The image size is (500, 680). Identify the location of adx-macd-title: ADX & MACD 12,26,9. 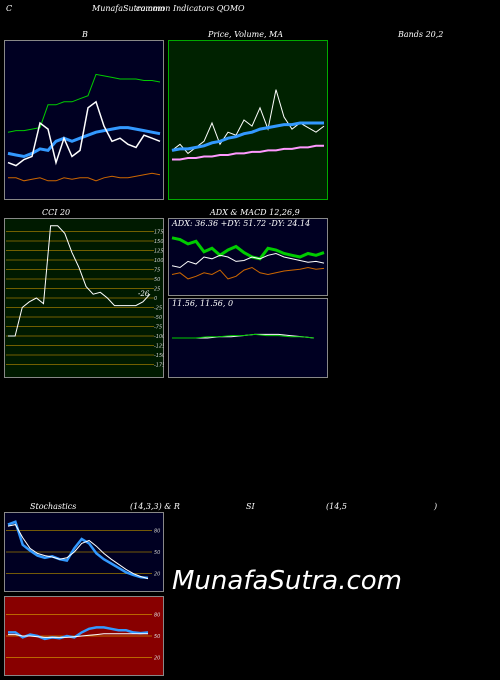
(255, 212).